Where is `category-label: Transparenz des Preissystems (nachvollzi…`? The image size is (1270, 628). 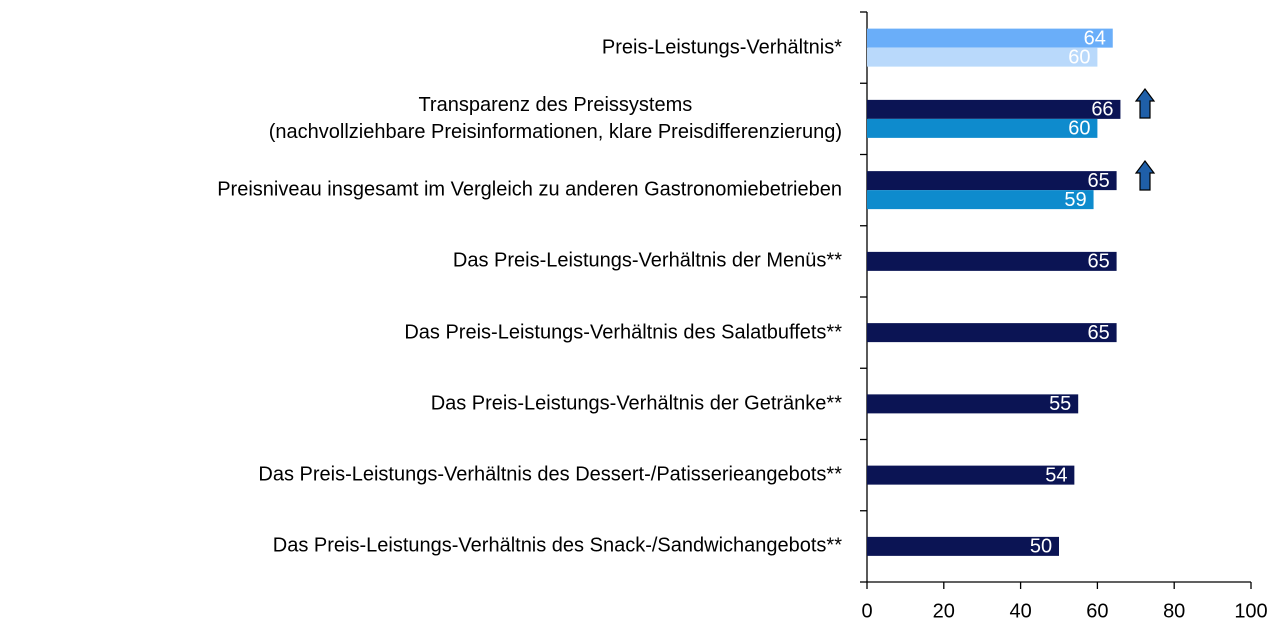
category-label: Transparenz des Preissystems (nachvollzi… is located at coordinates (555, 118).